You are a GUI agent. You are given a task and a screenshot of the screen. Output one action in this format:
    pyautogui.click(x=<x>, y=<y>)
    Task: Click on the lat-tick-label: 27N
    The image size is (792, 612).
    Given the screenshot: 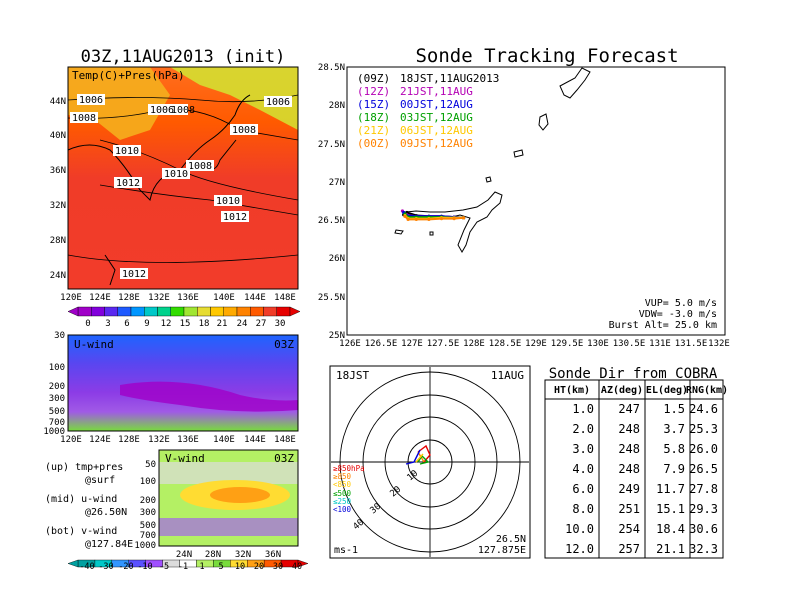 What is the action you would take?
    pyautogui.click(x=337, y=183)
    